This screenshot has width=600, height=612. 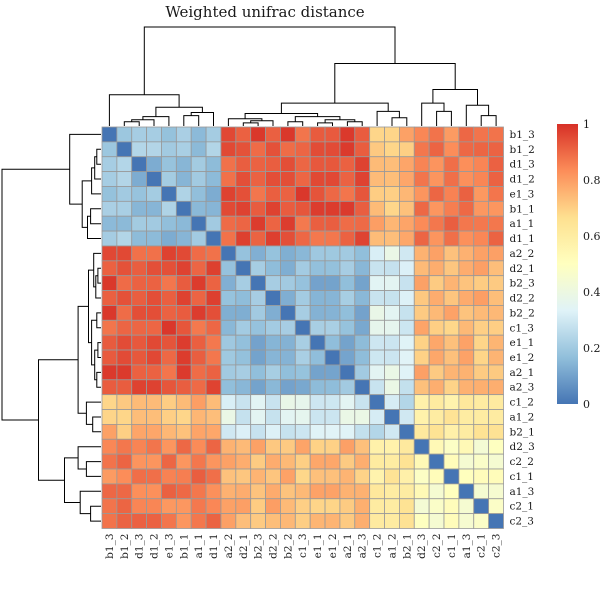 I want to click on row-label: b1_1, so click(x=521, y=209).